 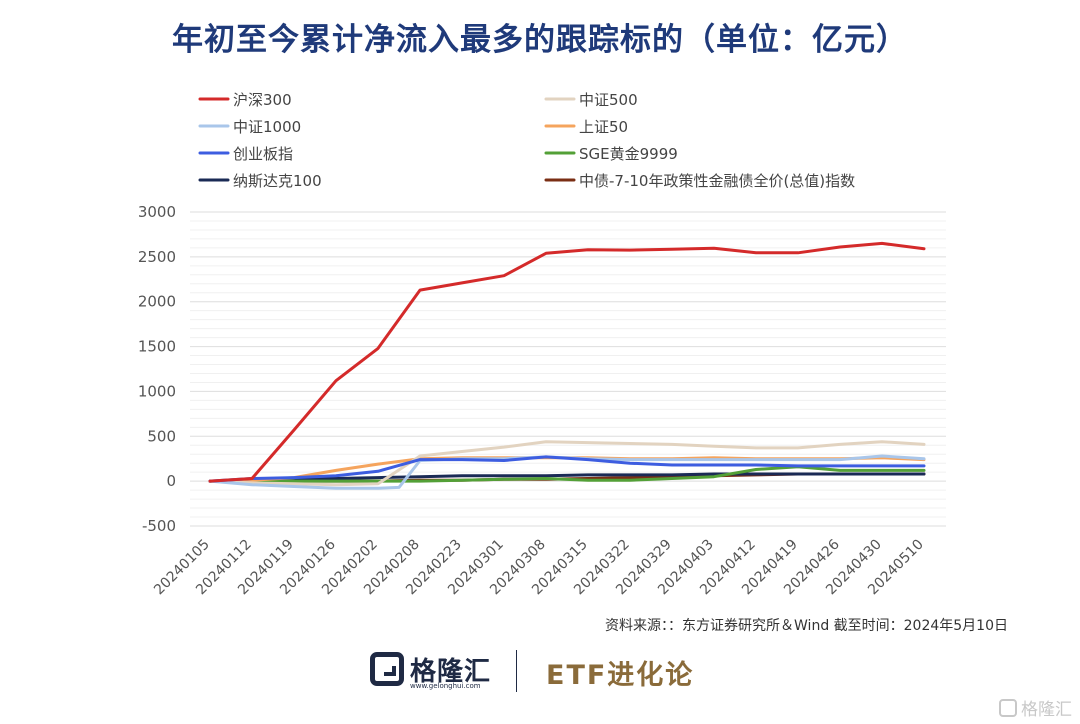 What do you see at coordinates (267, 127) in the screenshot?
I see `legend-label: 中证1000` at bounding box center [267, 127].